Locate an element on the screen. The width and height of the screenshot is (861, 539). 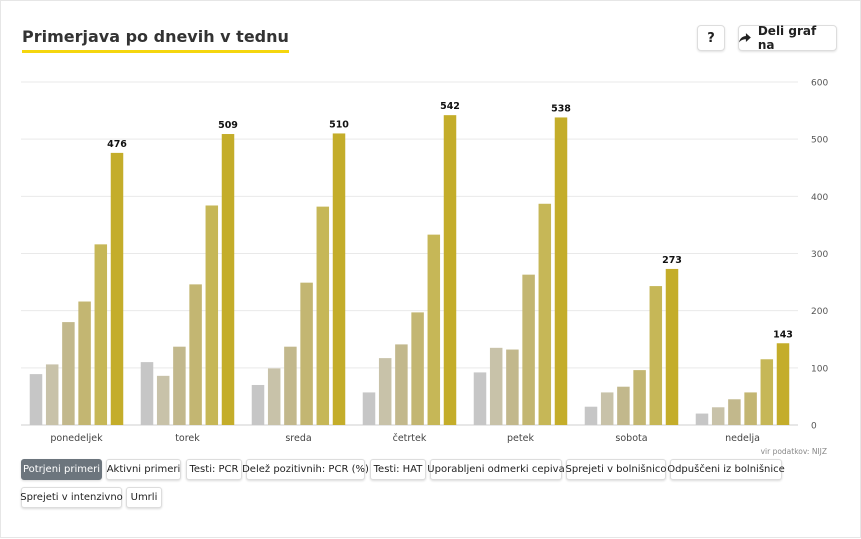
x-tick-label: sobota is located at coordinates (631, 438).